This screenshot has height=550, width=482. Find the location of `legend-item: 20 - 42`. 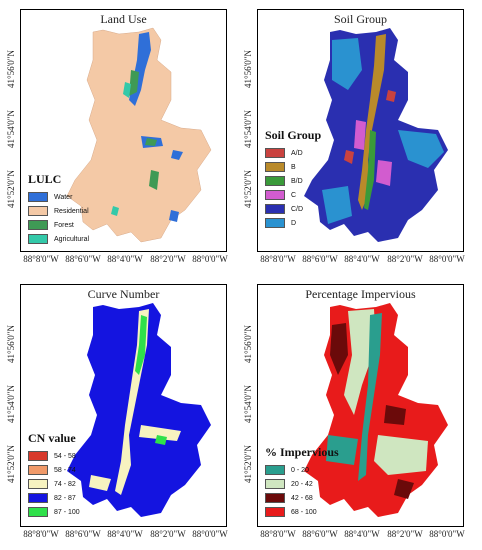

legend-item: 20 - 42 is located at coordinates (302, 484).